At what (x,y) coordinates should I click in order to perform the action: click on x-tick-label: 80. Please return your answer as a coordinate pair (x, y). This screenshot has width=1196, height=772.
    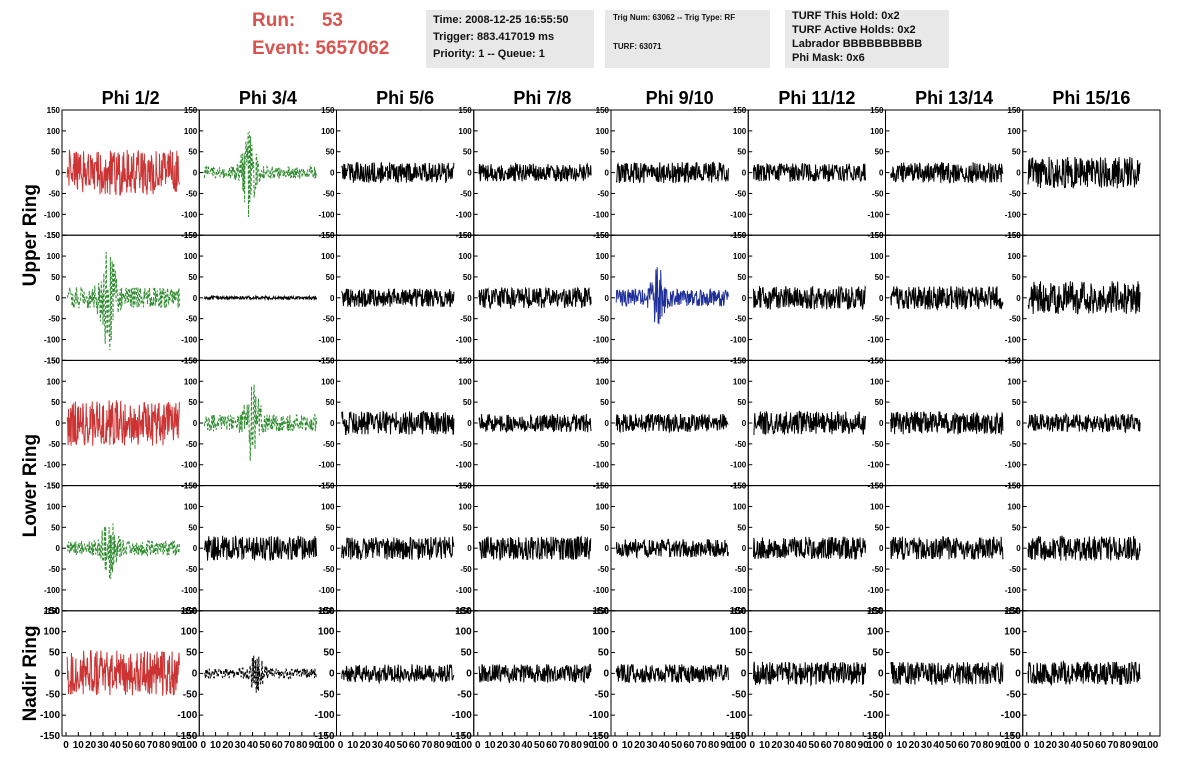
    Looking at the image, I should click on (989, 745).